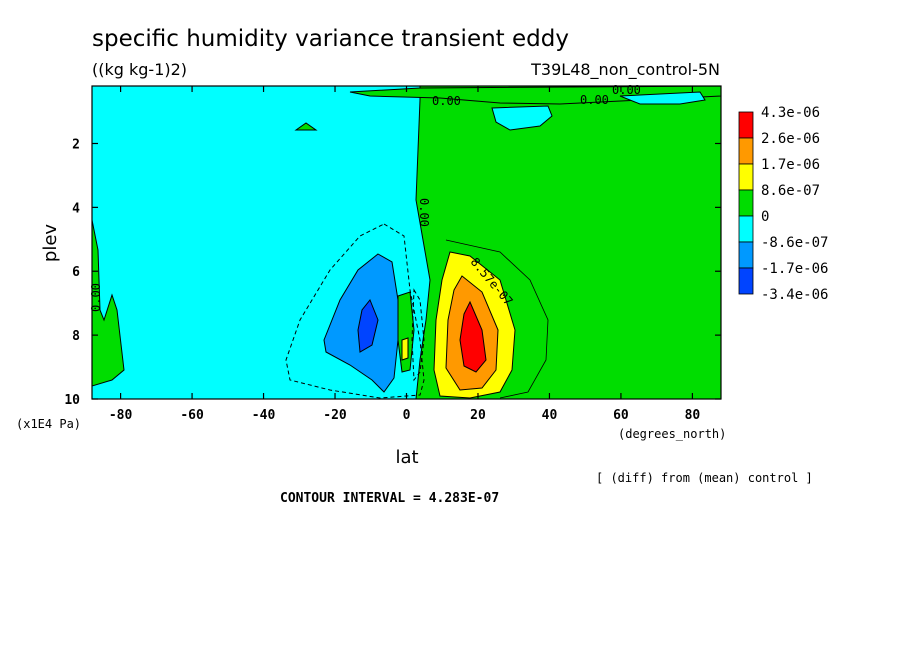  Describe the element at coordinates (335, 415) in the screenshot. I see `x-tick-label: -20` at that location.